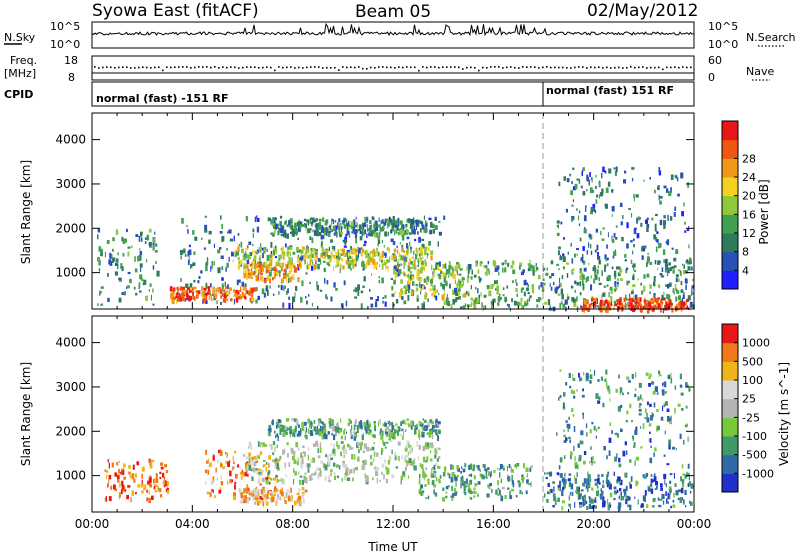  I want to click on nsearch-tick-top: 10^5, so click(723, 26).